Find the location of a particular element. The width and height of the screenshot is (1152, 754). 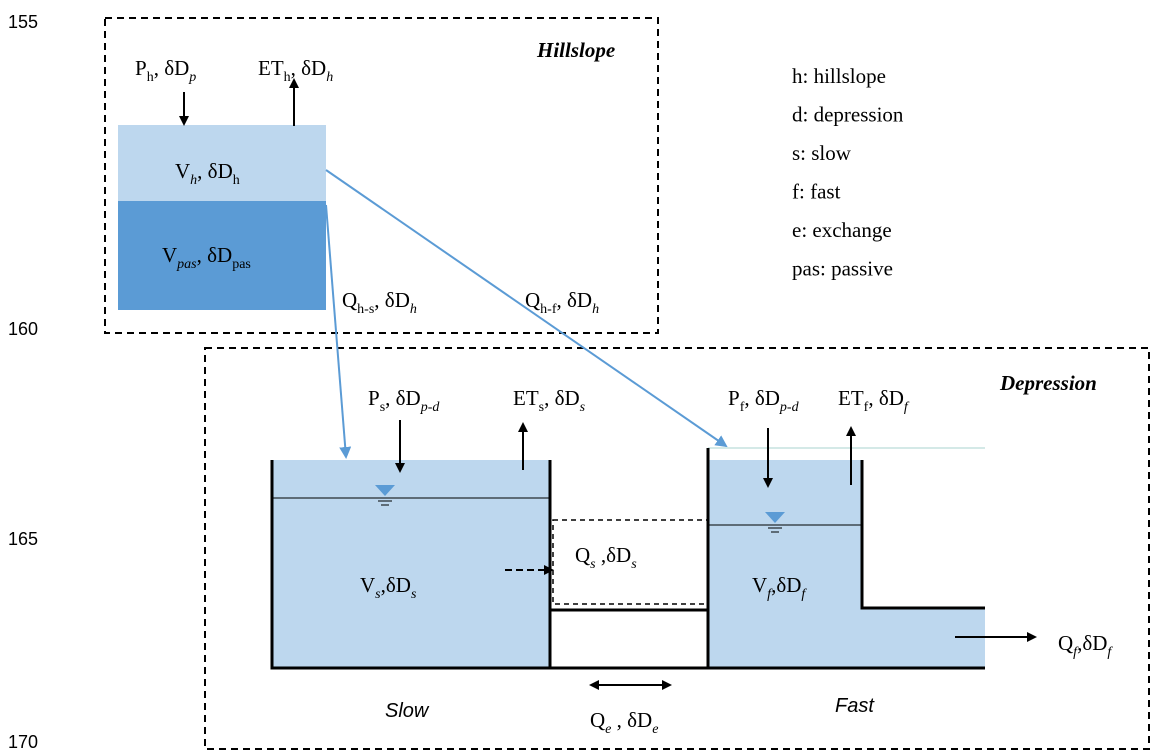

formula-label: Vh, δDh is located at coordinates (207, 173).